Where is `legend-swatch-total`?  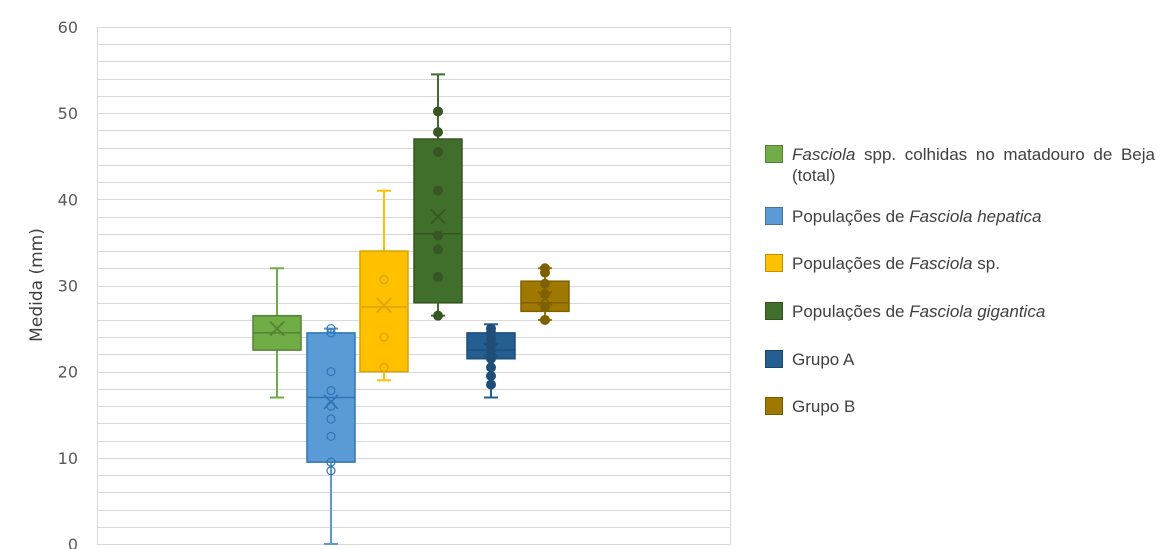
legend-swatch-total is located at coordinates (774, 154).